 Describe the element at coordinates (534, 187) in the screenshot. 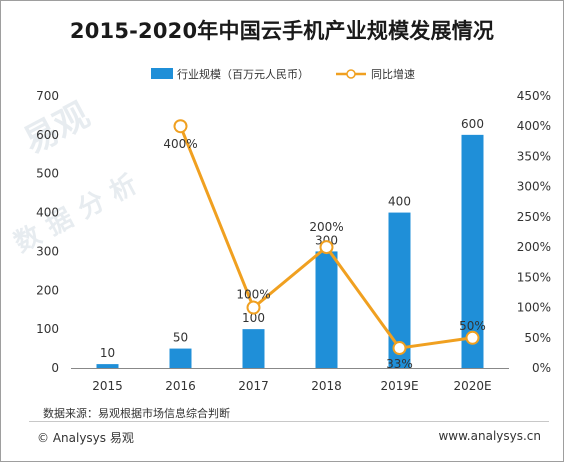

I see `y-right-tick-label: 300%` at that location.